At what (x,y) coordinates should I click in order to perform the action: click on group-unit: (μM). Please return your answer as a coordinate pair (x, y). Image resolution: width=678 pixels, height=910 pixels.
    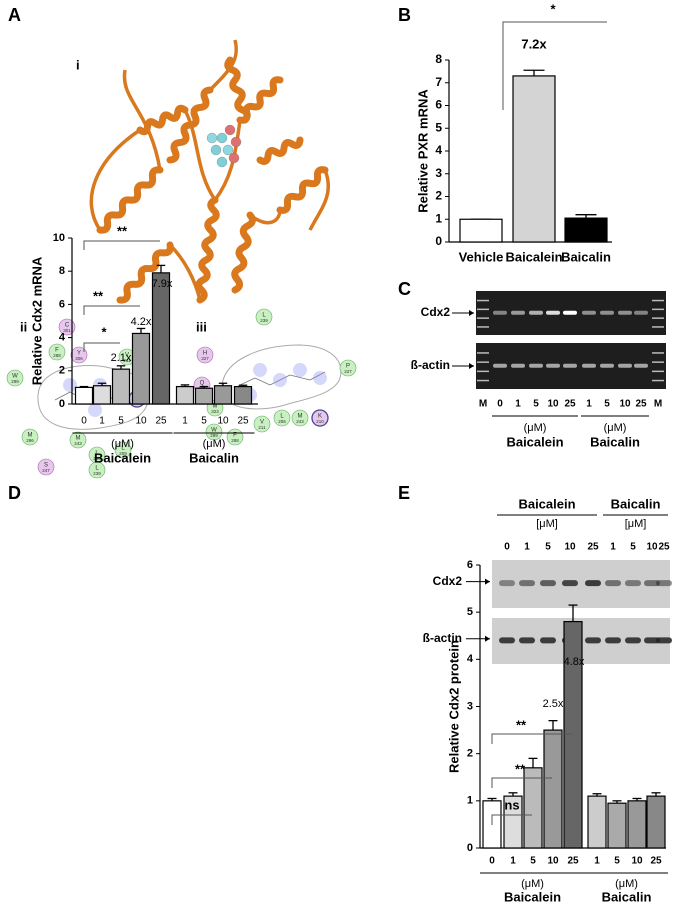
    Looking at the image, I should click on (122, 444).